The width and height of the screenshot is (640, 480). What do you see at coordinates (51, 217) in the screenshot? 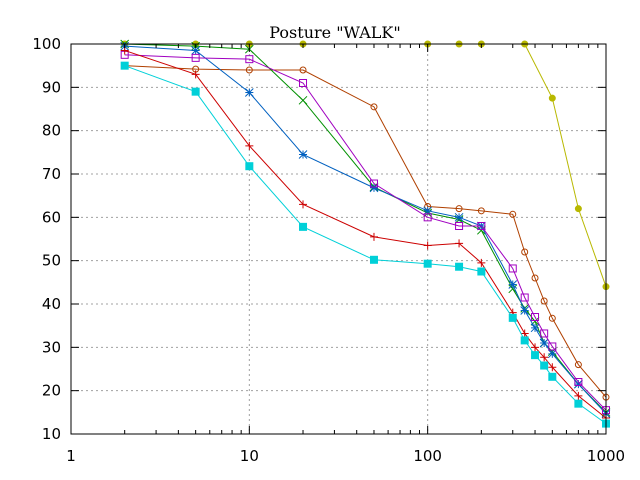
I see `y-tick-label: 60` at bounding box center [51, 217].